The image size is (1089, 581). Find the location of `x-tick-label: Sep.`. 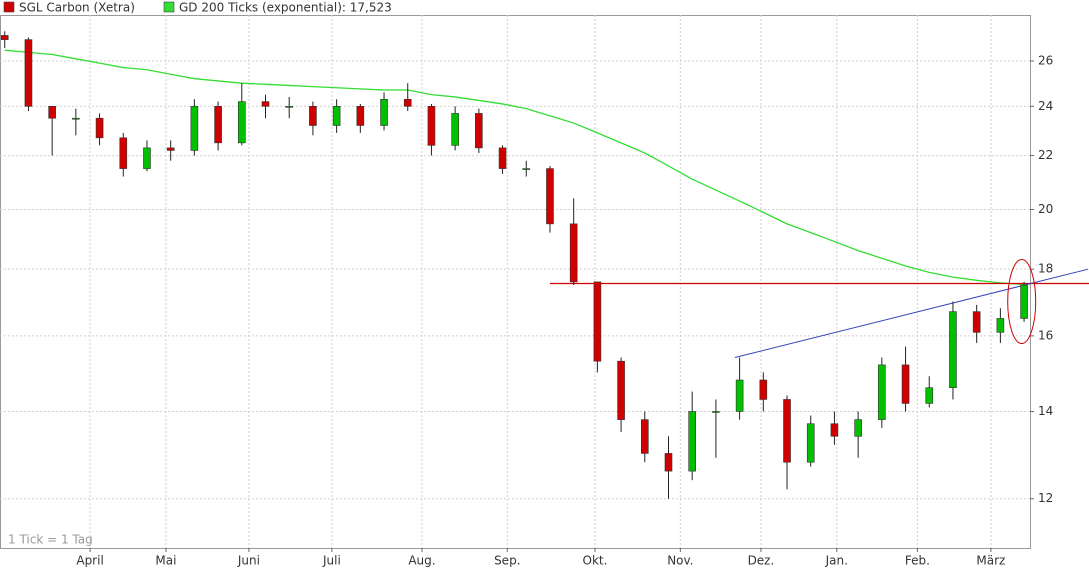

x-tick-label: Sep. is located at coordinates (507, 561).